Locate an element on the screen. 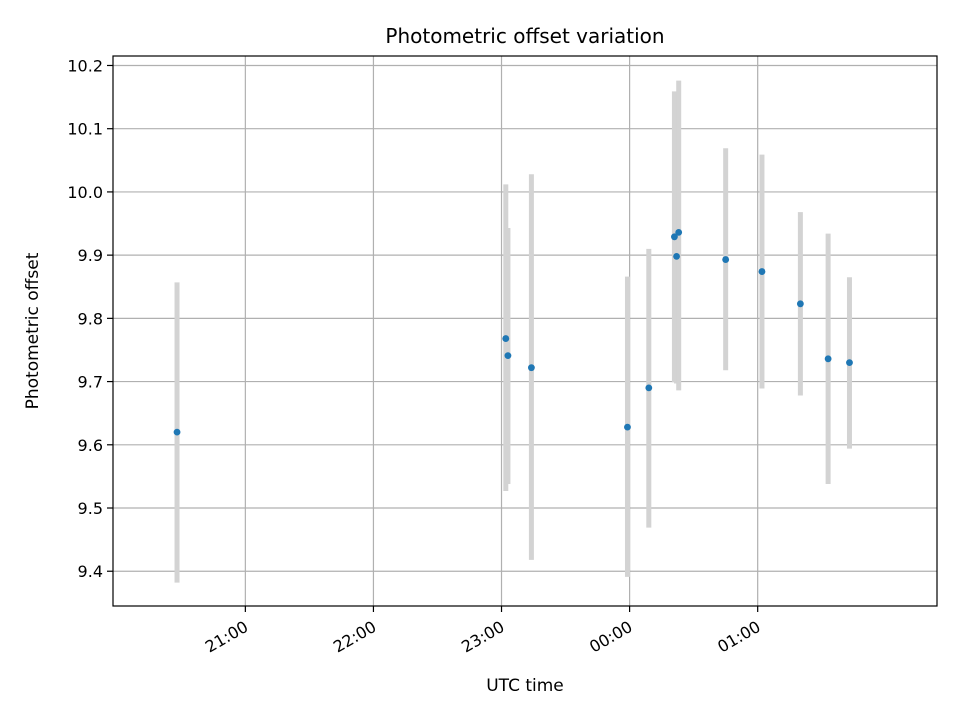  y-tick-label: 10.1 is located at coordinates (85, 129).